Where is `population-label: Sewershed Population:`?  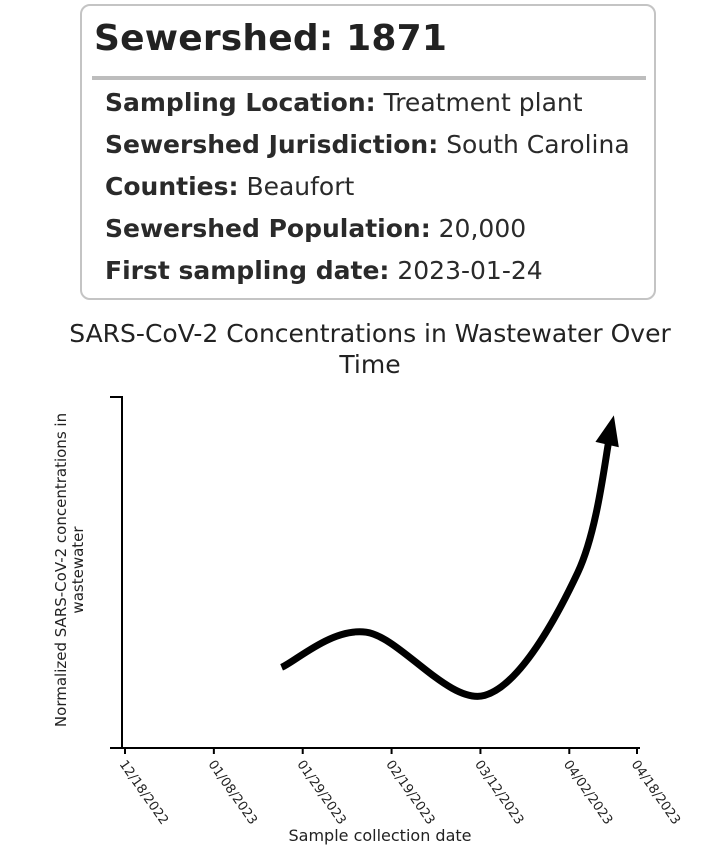
population-label: Sewershed Population: is located at coordinates (268, 228).